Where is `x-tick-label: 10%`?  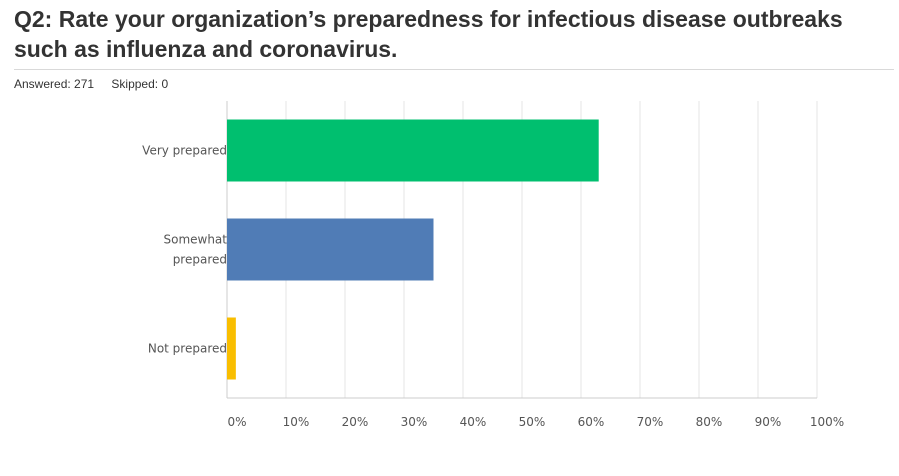 x-tick-label: 10% is located at coordinates (296, 422).